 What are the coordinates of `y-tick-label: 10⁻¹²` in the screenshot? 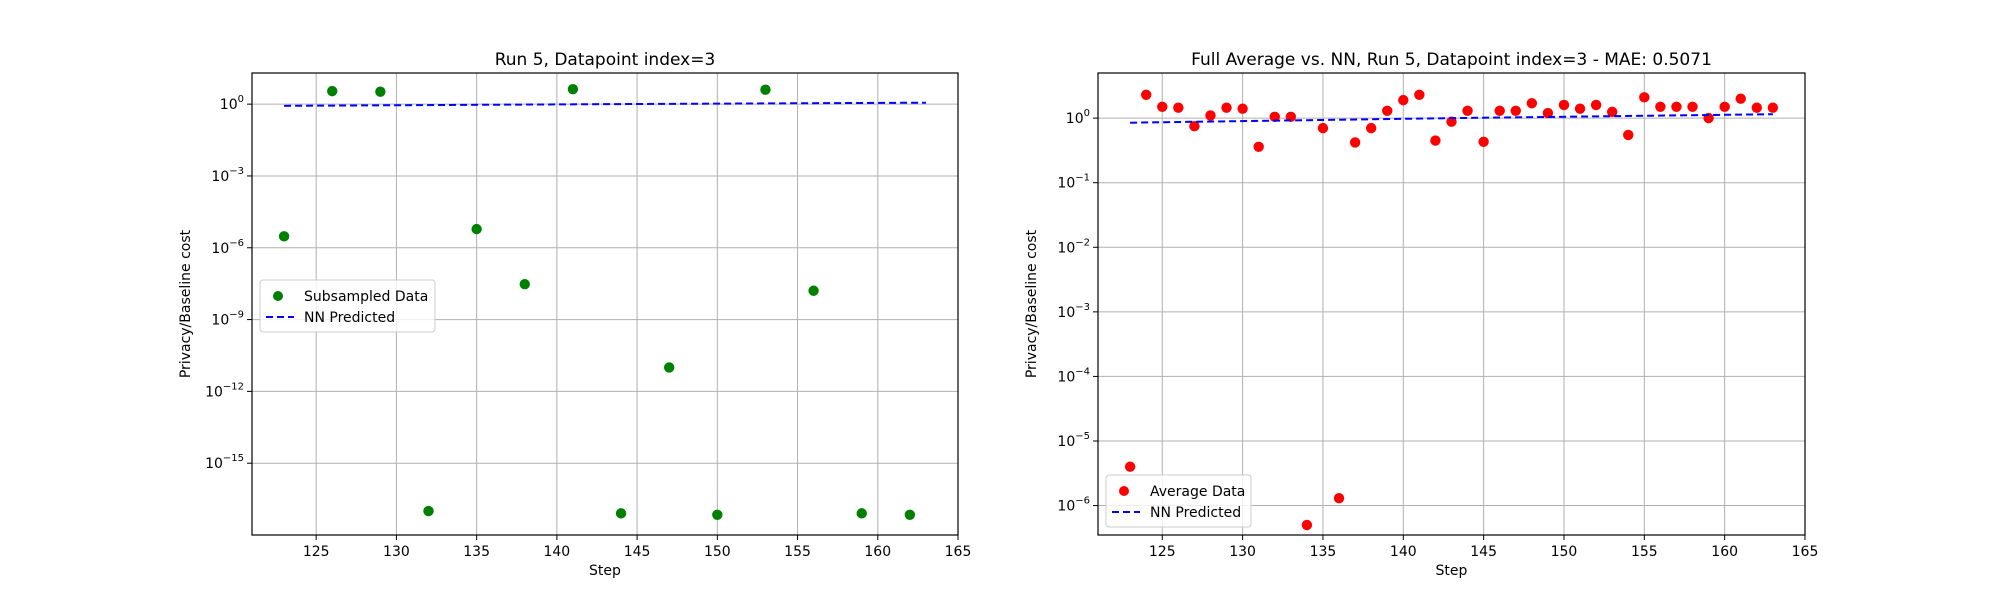 It's located at (224, 390).